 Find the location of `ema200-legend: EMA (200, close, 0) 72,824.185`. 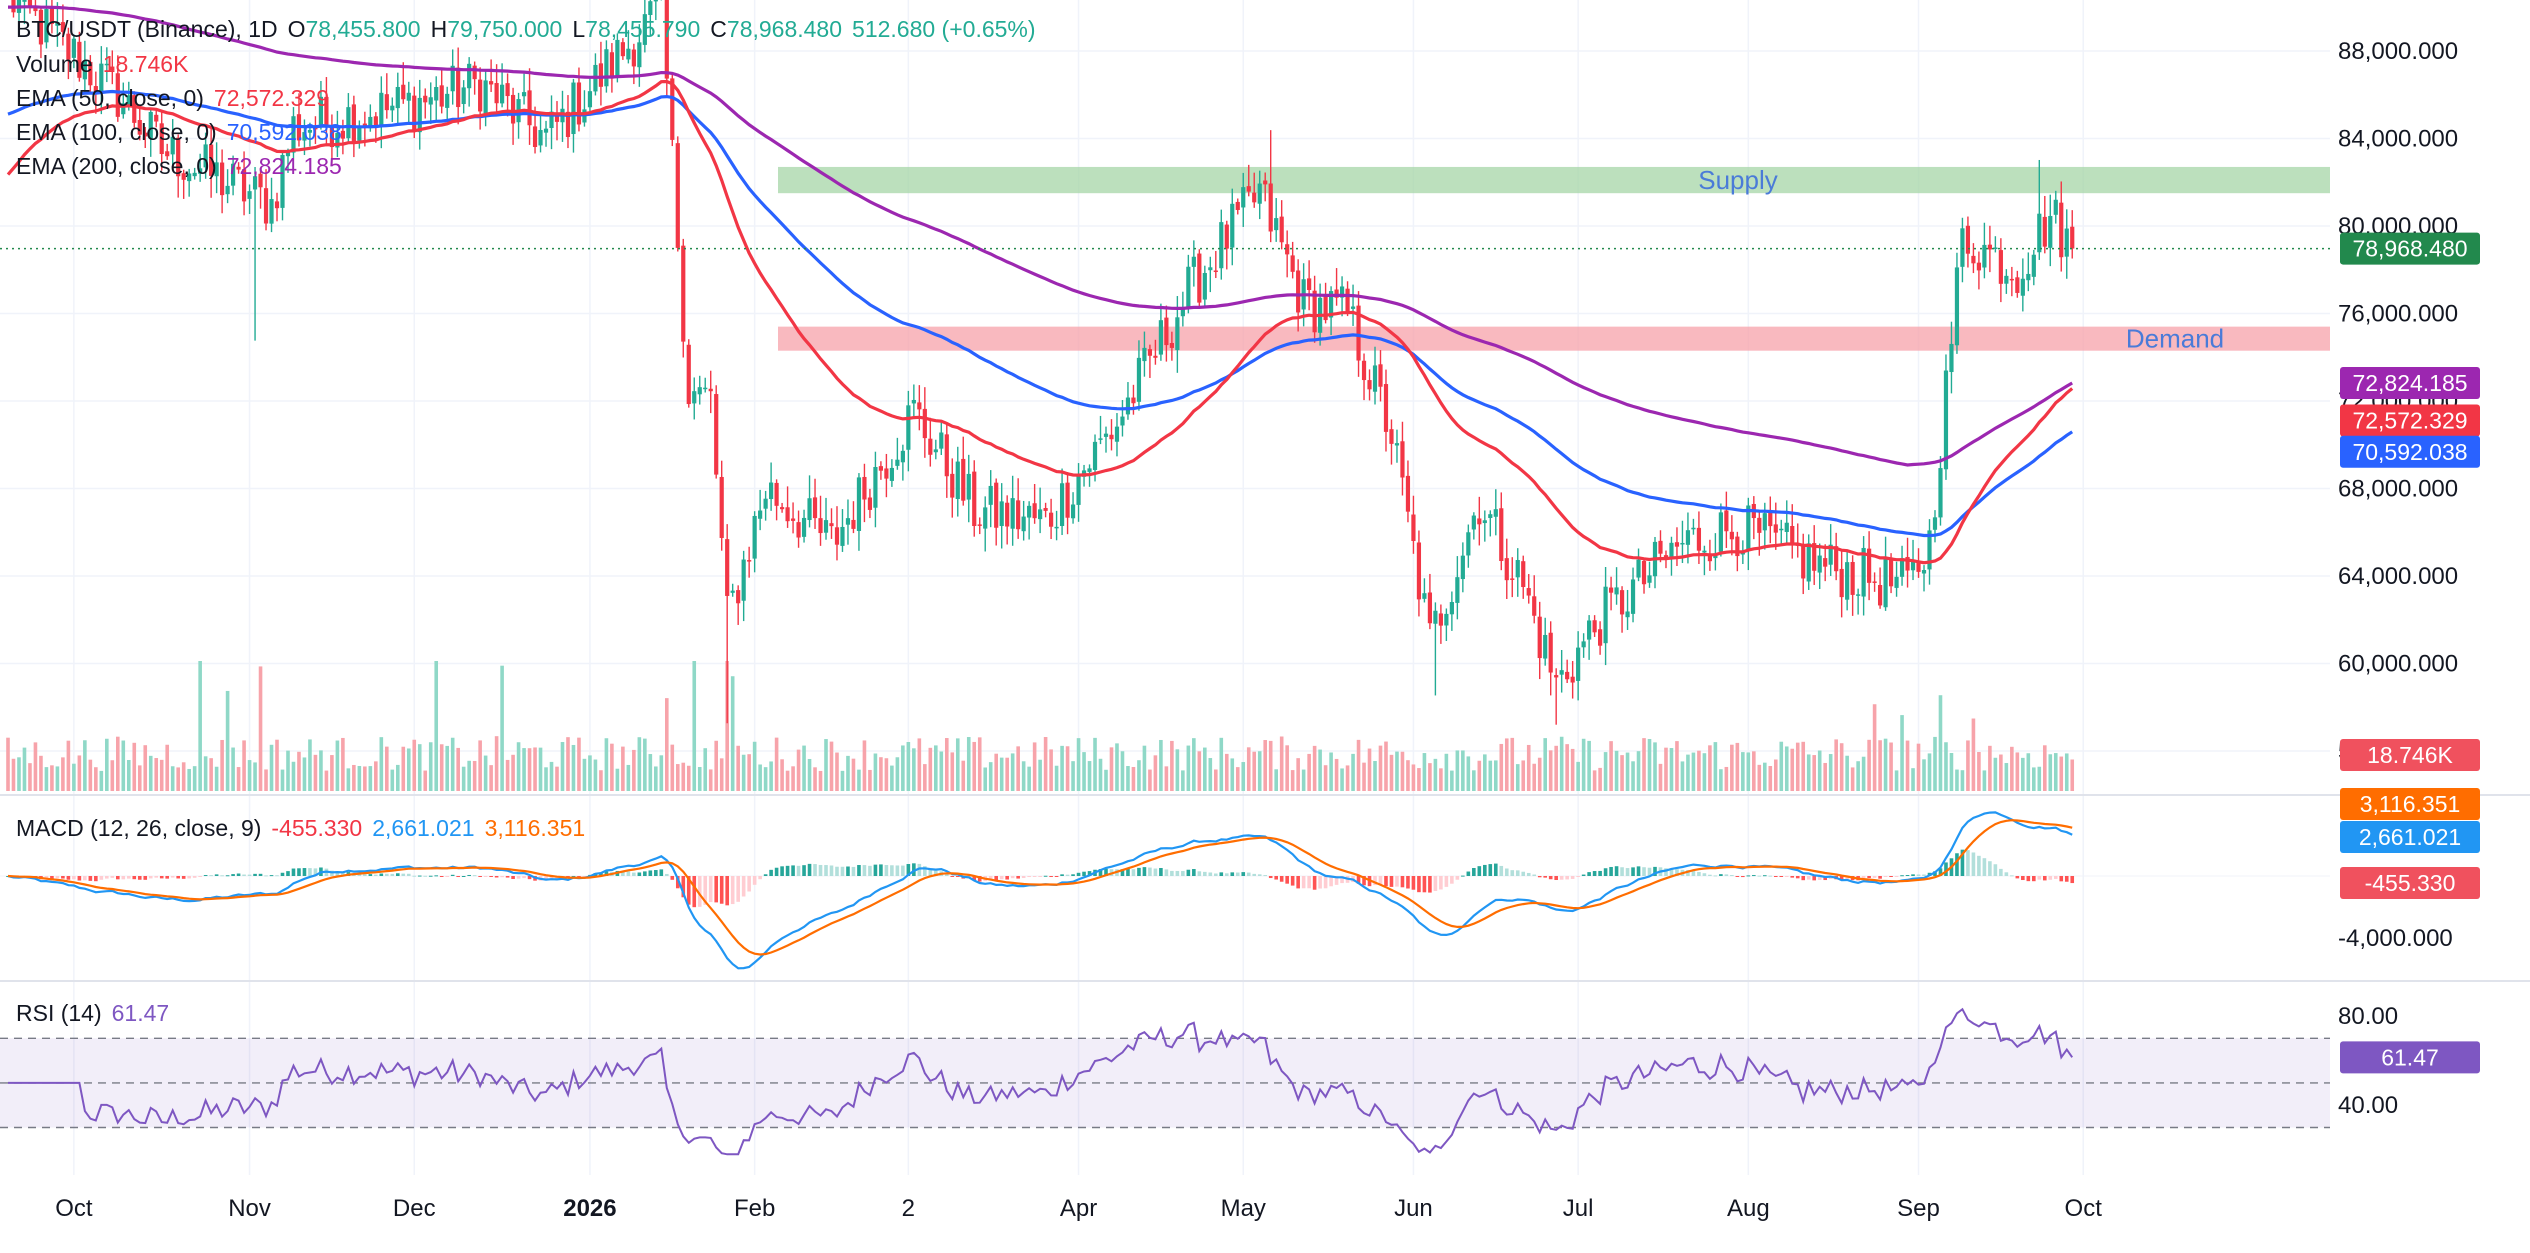

ema200-legend: EMA (200, close, 0) 72,824.185 is located at coordinates (184, 166).